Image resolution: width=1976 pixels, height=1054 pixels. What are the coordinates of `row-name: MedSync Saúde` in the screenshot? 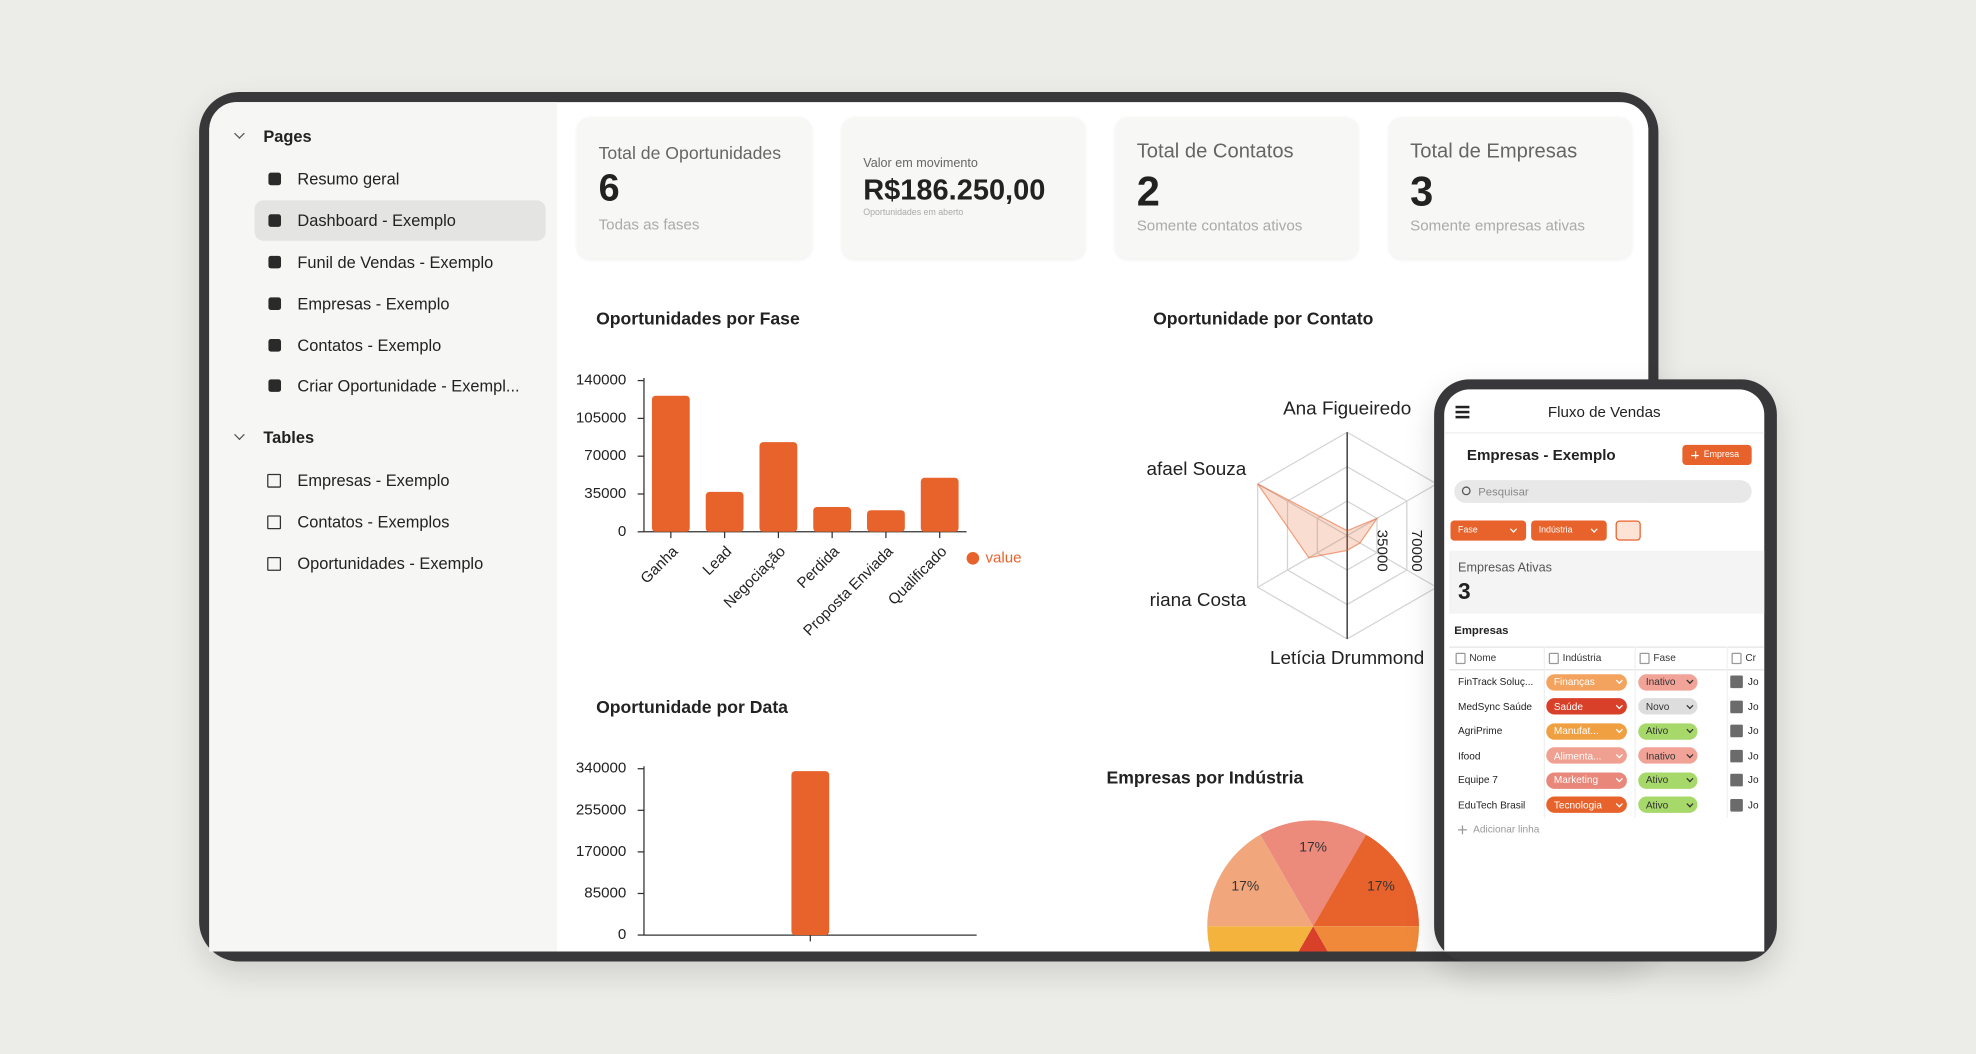 It's located at (1495, 706).